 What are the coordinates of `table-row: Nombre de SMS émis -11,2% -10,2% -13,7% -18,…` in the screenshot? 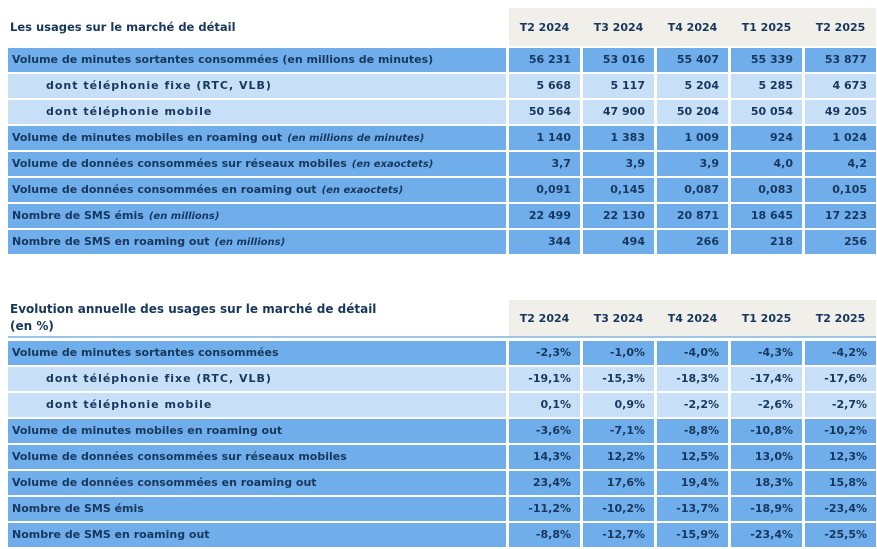 It's located at (442, 509).